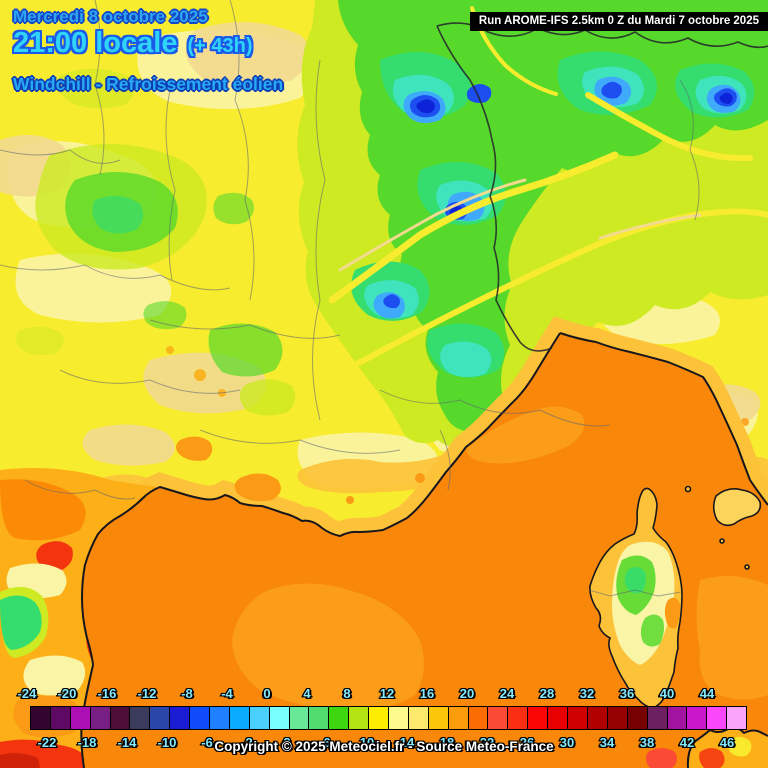  Describe the element at coordinates (187, 693) in the screenshot. I see `scale-label: -8` at that location.